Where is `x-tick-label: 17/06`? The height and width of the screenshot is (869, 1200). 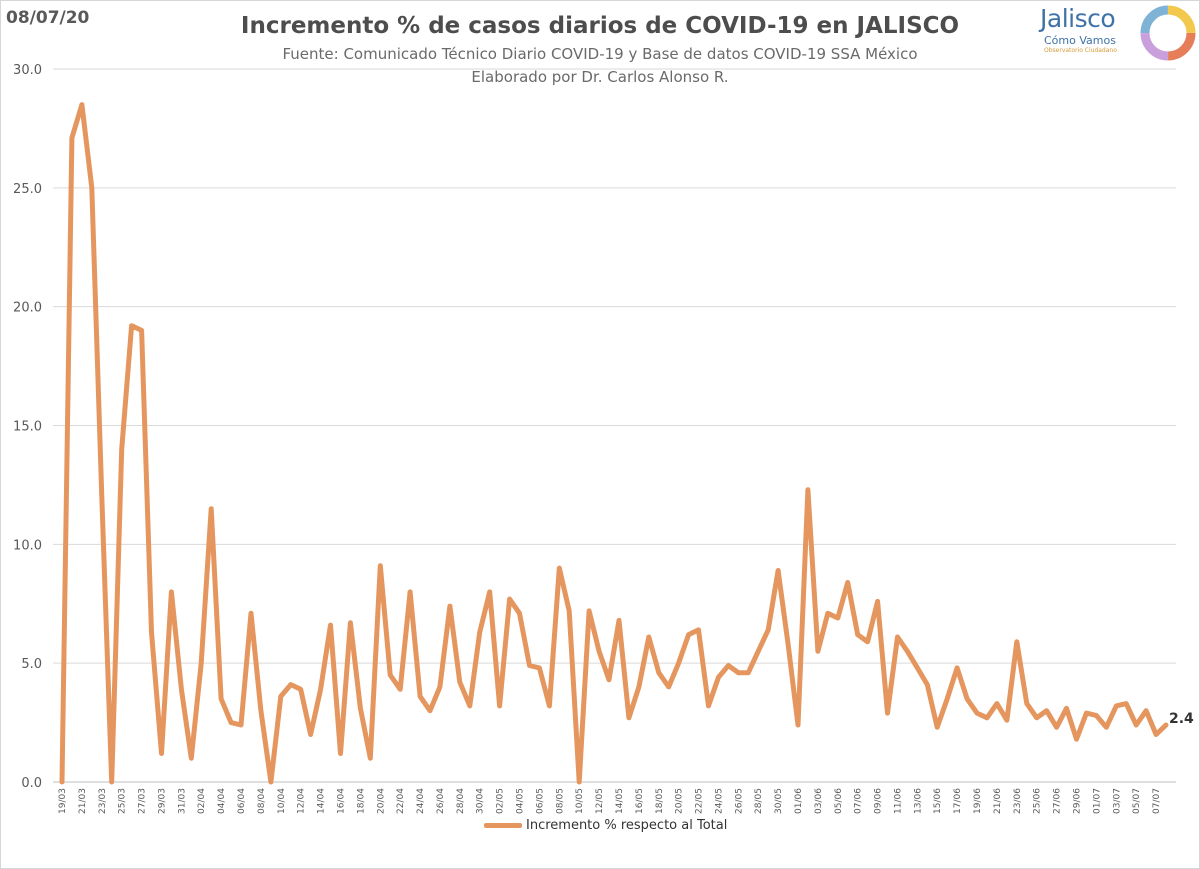
x-tick-label: 17/06 is located at coordinates (958, 801).